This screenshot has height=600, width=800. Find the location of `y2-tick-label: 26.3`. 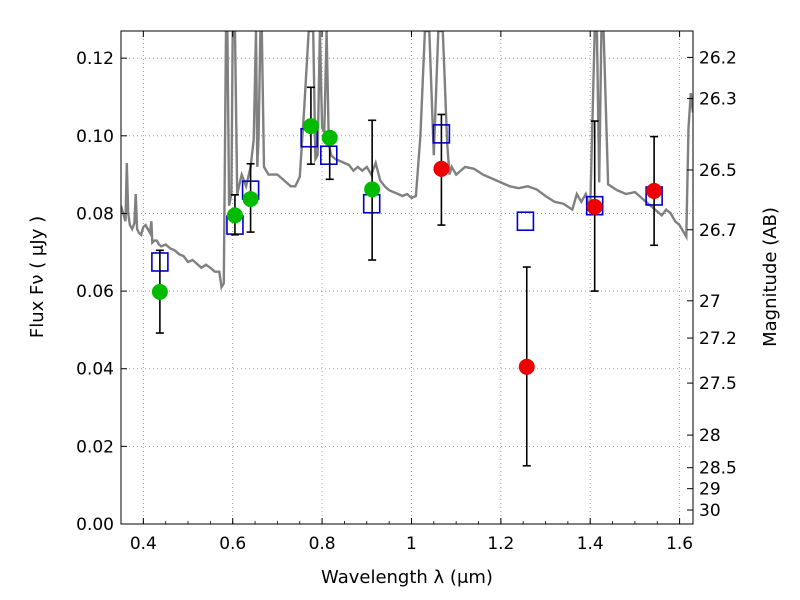

y2-tick-label: 26.3 is located at coordinates (718, 100).